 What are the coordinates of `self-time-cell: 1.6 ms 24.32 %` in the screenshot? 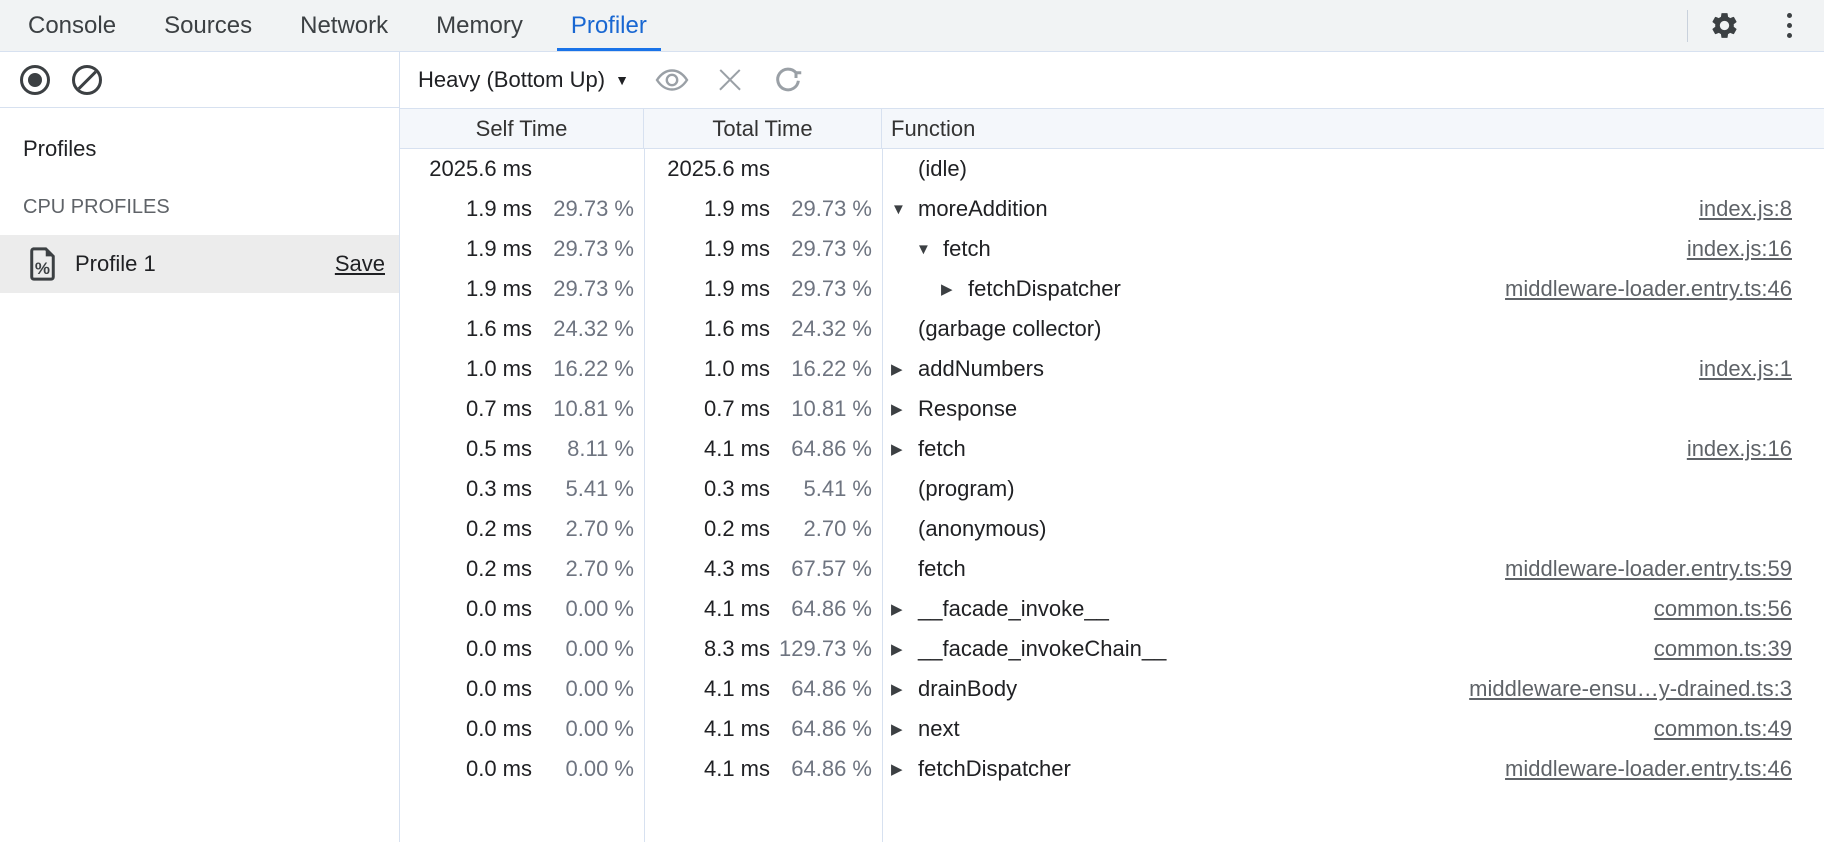 It's located at (522, 329).